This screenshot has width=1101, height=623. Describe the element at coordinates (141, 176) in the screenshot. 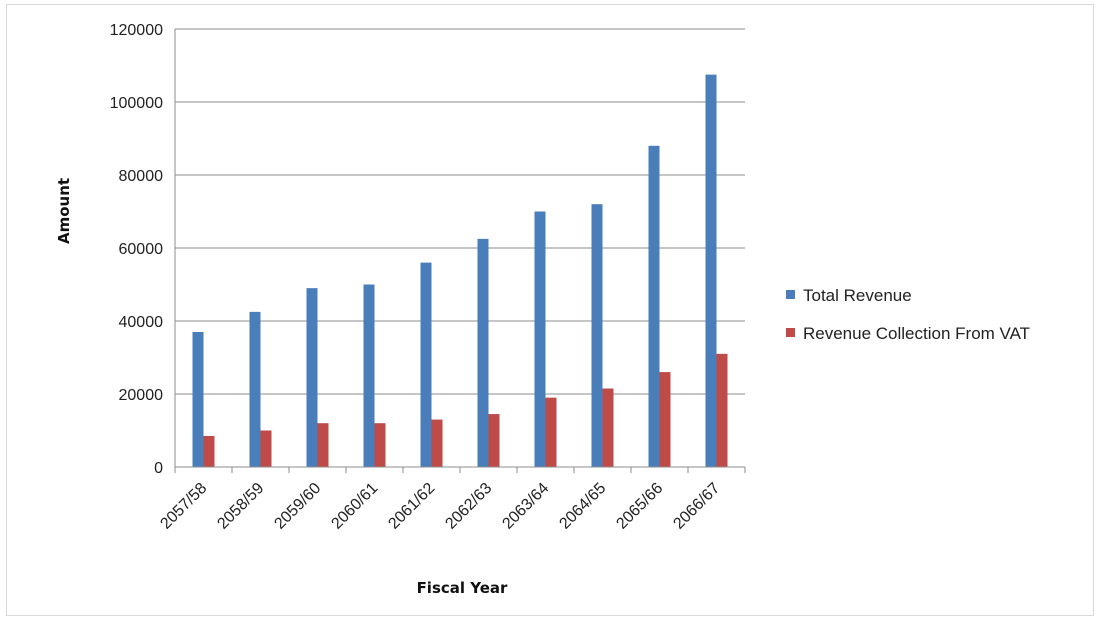

I see `y-tick-label: 80000` at that location.